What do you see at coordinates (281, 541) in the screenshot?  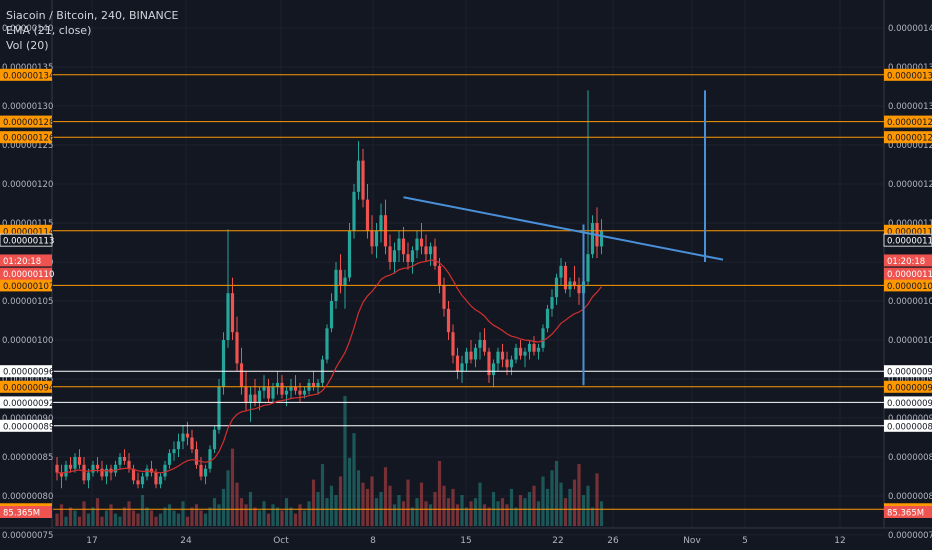 I see `time-axis-tick: Oct` at bounding box center [281, 541].